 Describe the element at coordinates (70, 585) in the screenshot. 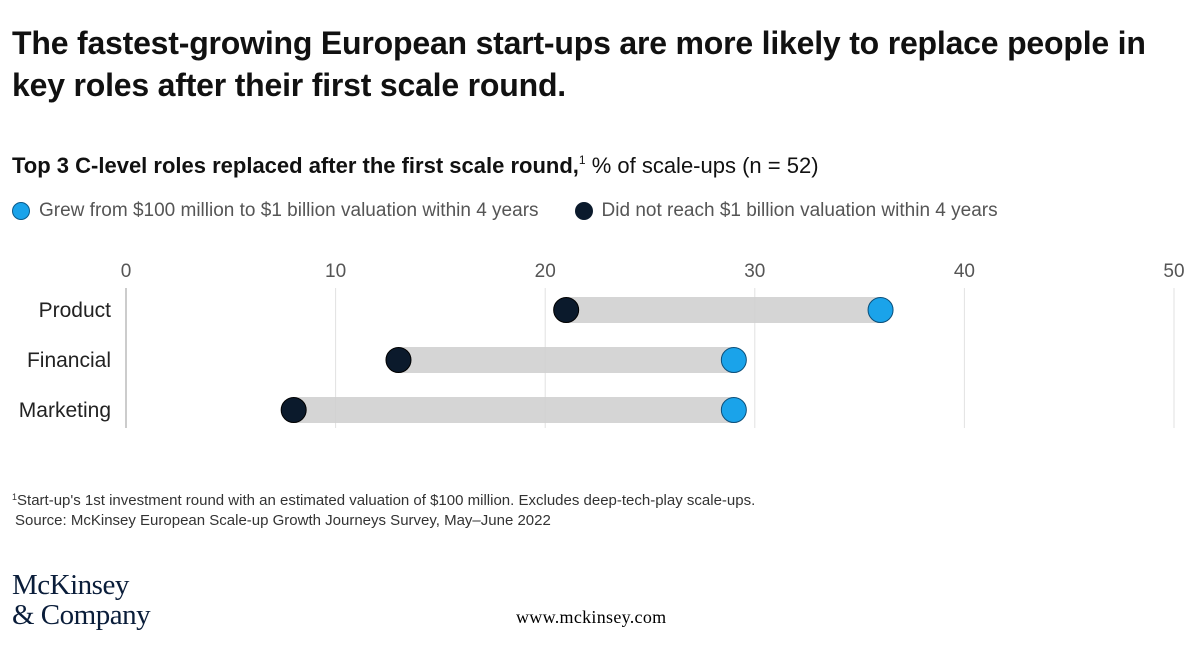

I see `logo-line-1: McKinsey` at that location.